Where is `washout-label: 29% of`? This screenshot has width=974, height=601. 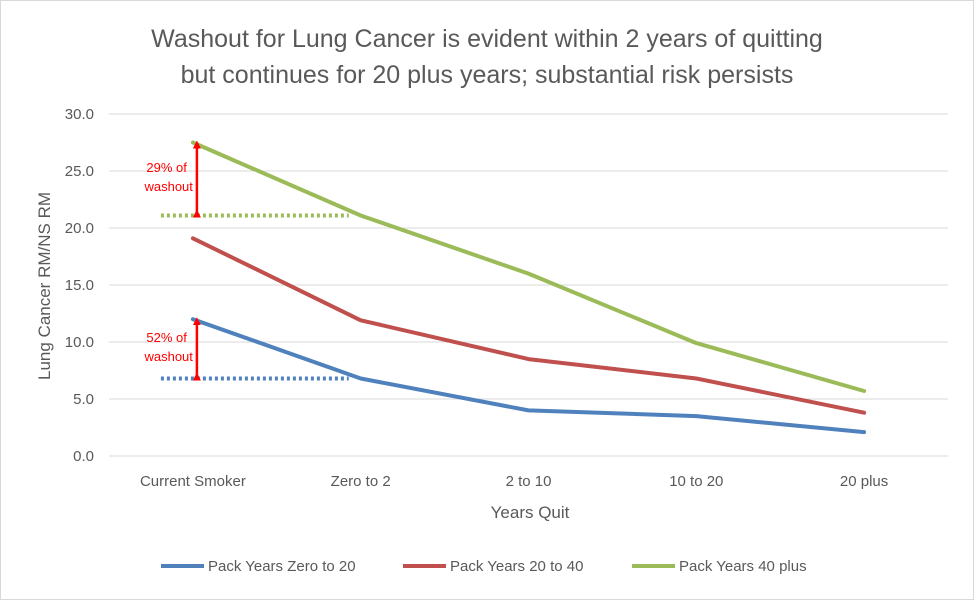 washout-label: 29% of is located at coordinates (166, 167).